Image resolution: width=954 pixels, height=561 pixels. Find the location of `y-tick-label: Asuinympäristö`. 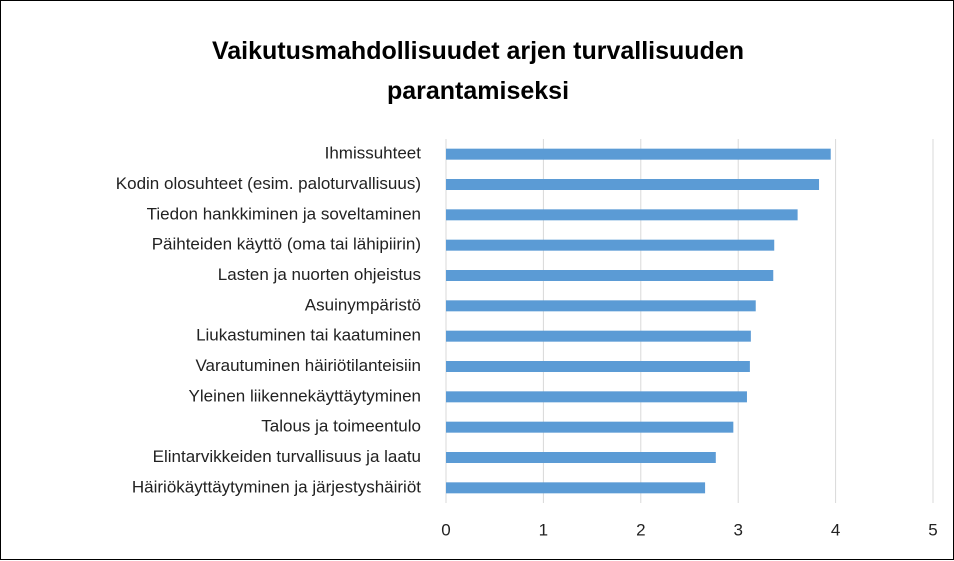

y-tick-label: Asuinympäristö is located at coordinates (363, 304).